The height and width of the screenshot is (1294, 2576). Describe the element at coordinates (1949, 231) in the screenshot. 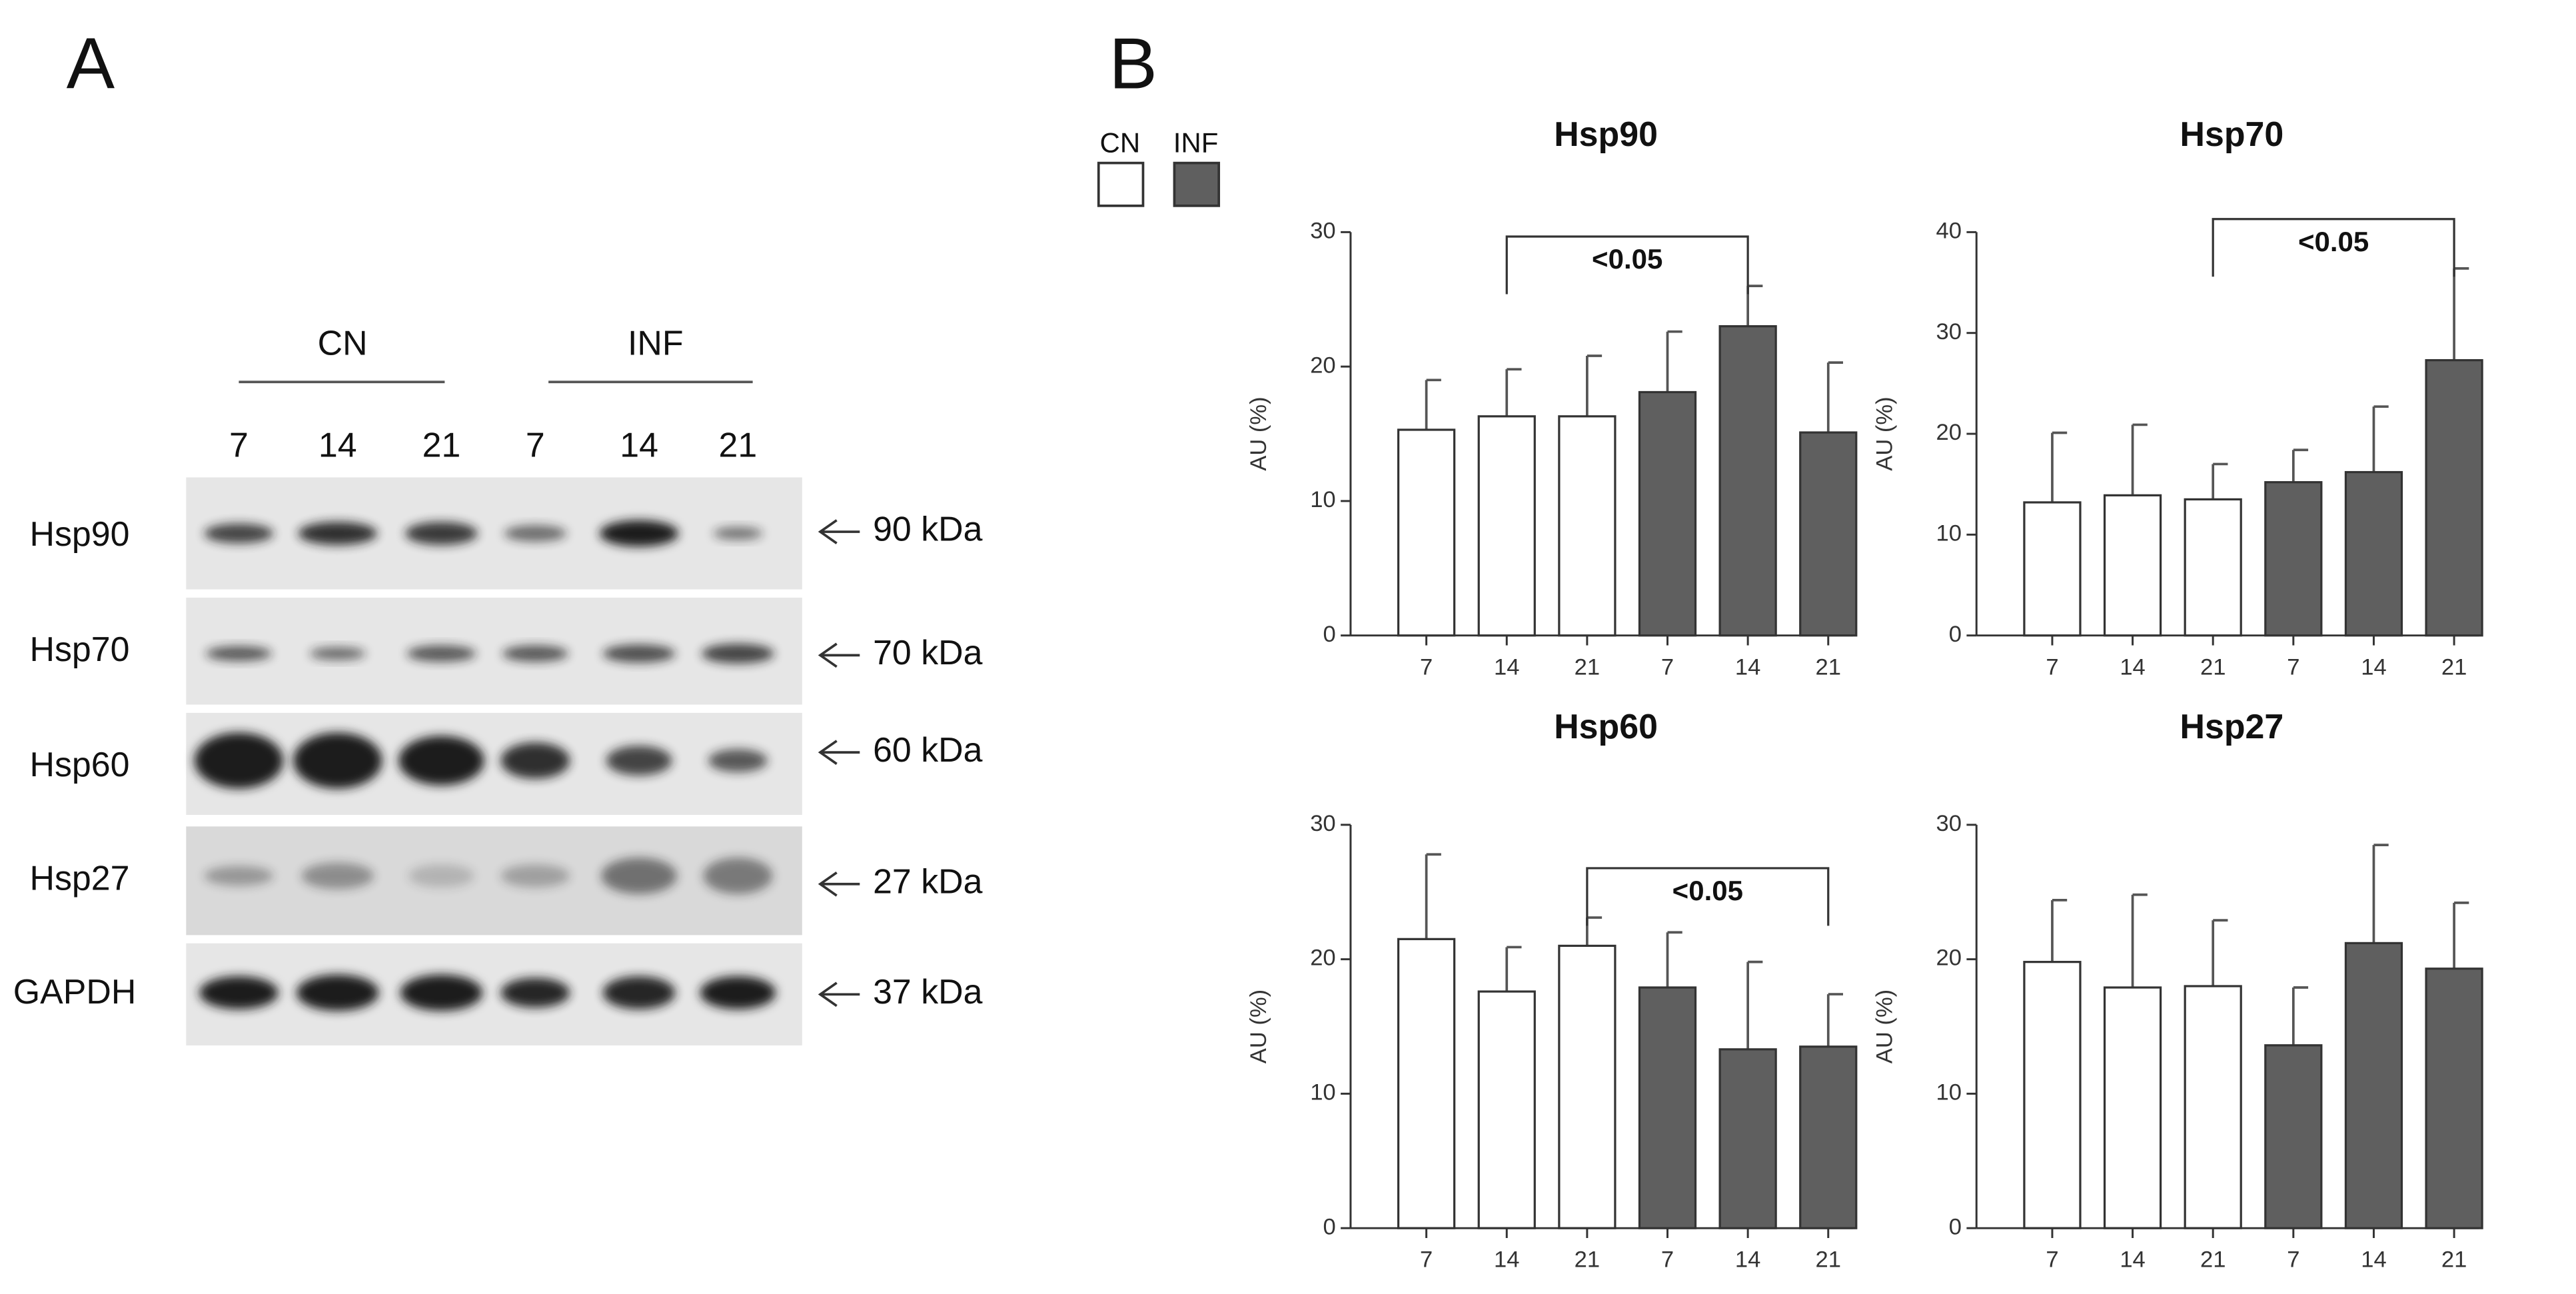

I see `y-tick-label: 40` at that location.